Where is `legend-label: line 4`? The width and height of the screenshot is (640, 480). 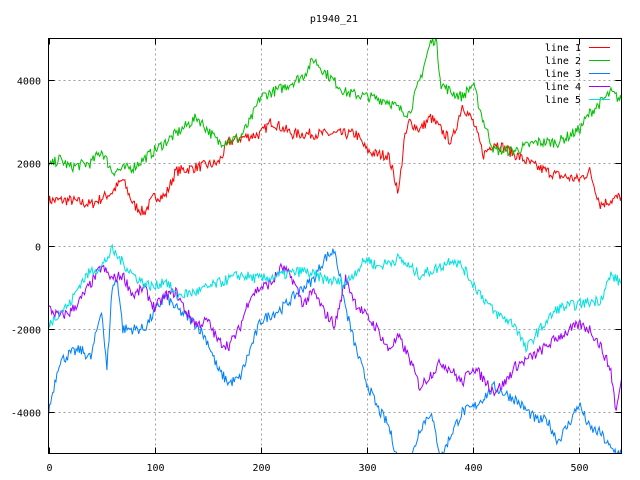
legend-label: line 4 is located at coordinates (563, 87).